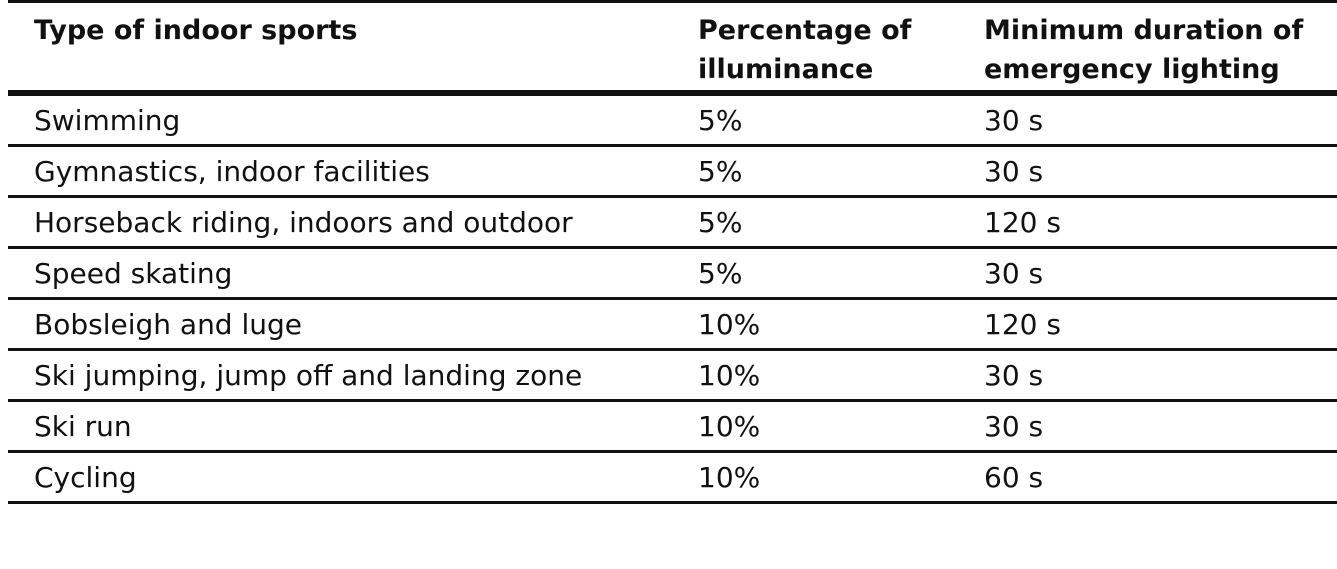 This screenshot has width=1337, height=569. What do you see at coordinates (672, 172) in the screenshot?
I see `table-row: Gymnastics, indoor facilities 5% 30 s` at bounding box center [672, 172].